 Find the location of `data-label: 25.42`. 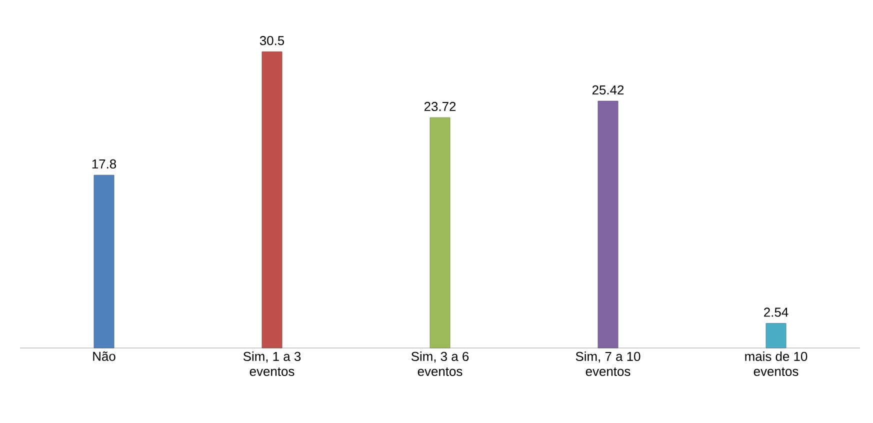

data-label: 25.42 is located at coordinates (608, 90).